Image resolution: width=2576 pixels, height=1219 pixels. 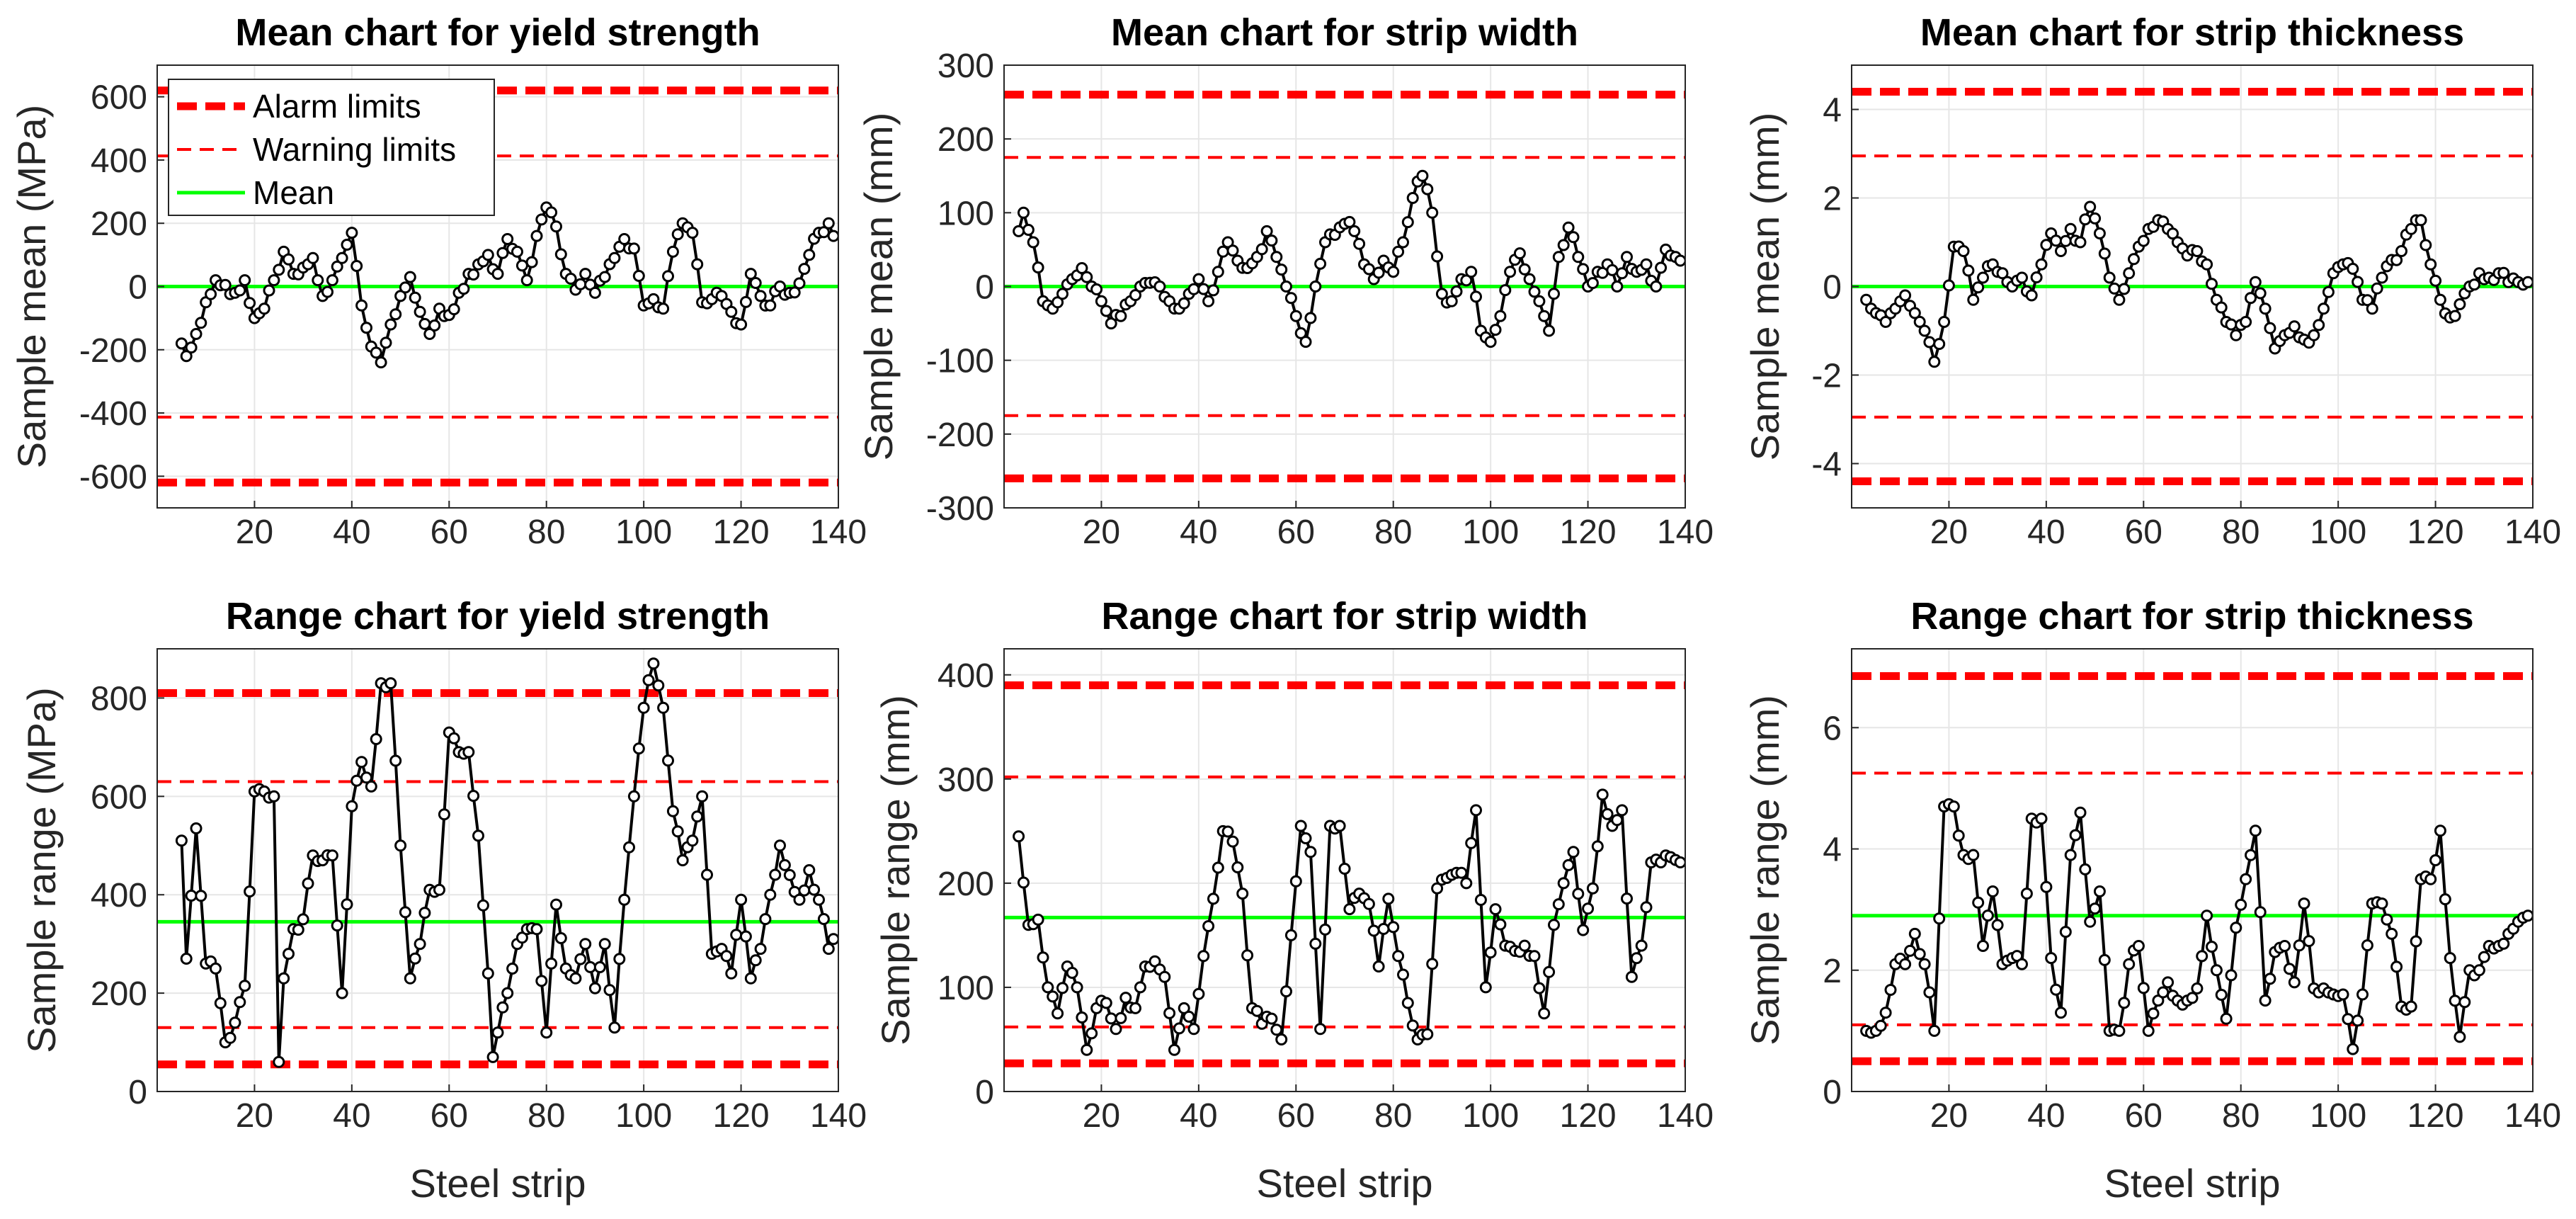 What do you see at coordinates (113, 414) in the screenshot?
I see `y-tick-label: -400` at bounding box center [113, 414].